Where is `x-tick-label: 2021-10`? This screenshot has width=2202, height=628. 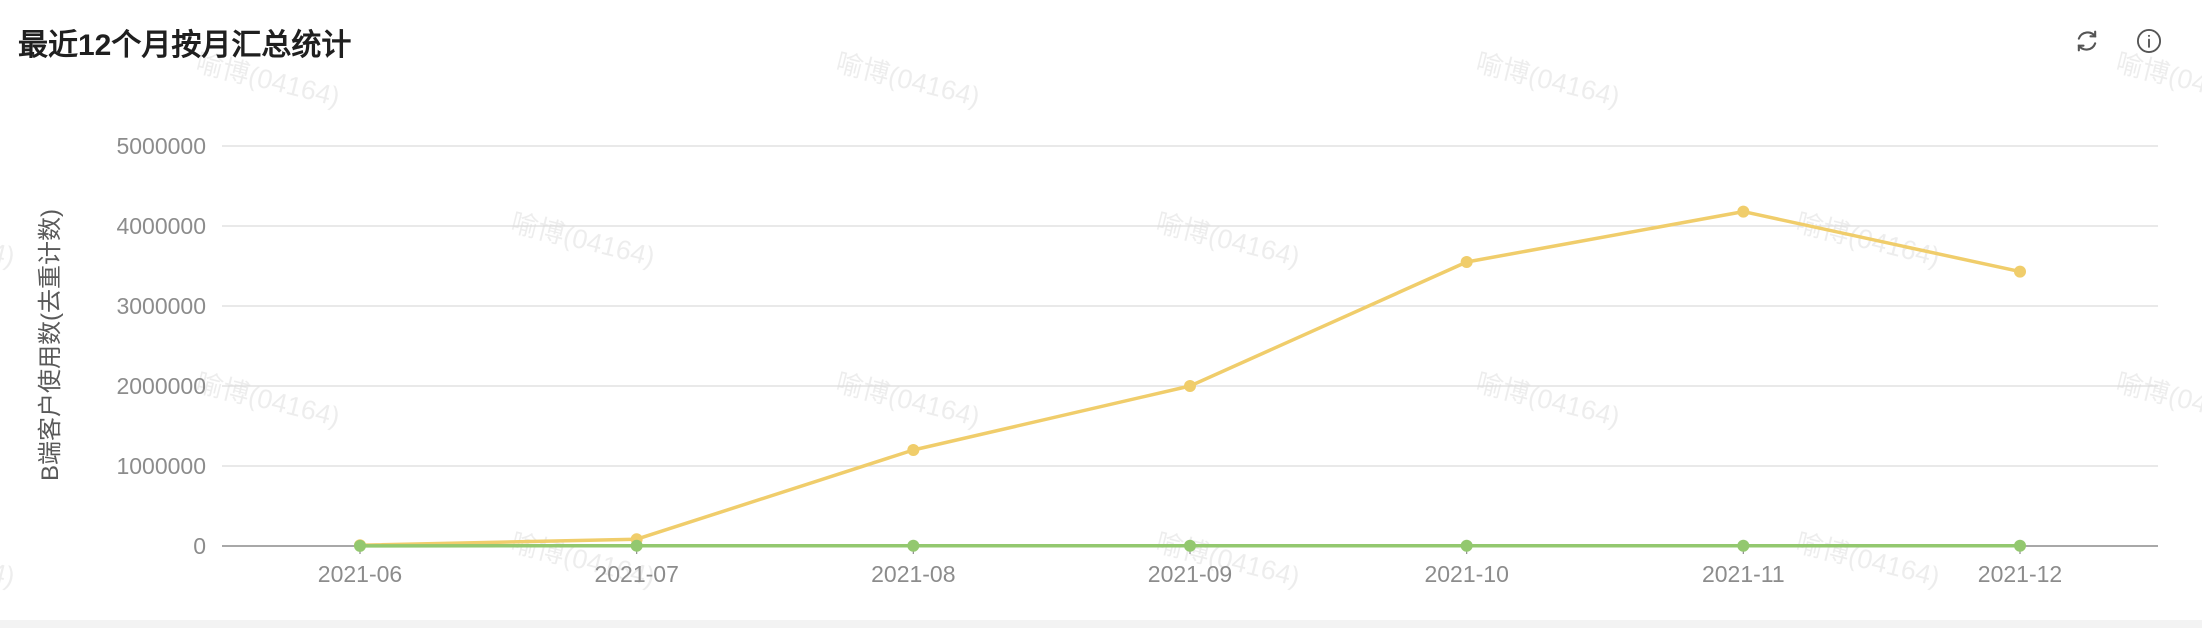 x-tick-label: 2021-10 is located at coordinates (1466, 574).